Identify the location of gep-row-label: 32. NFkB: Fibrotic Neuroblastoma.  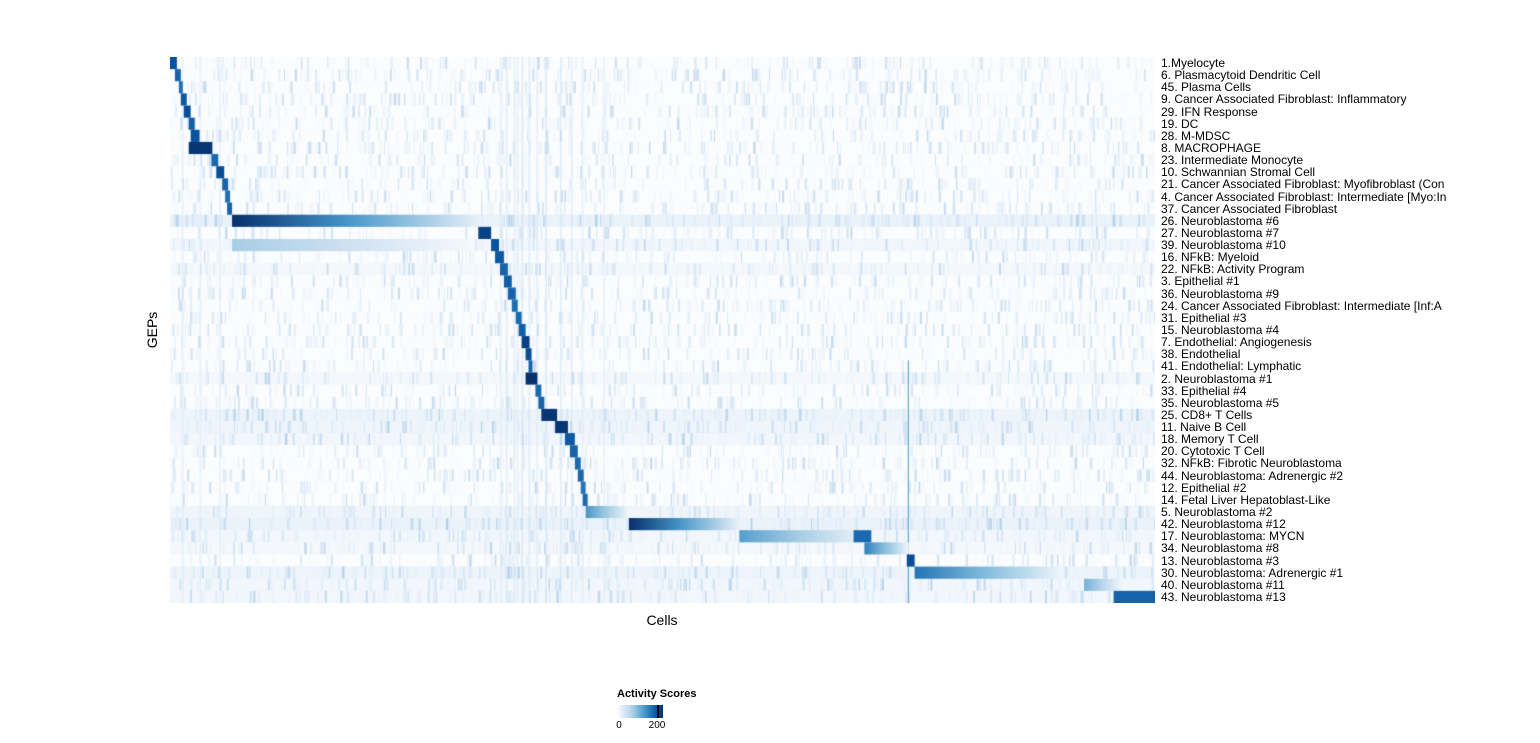
(1251, 463).